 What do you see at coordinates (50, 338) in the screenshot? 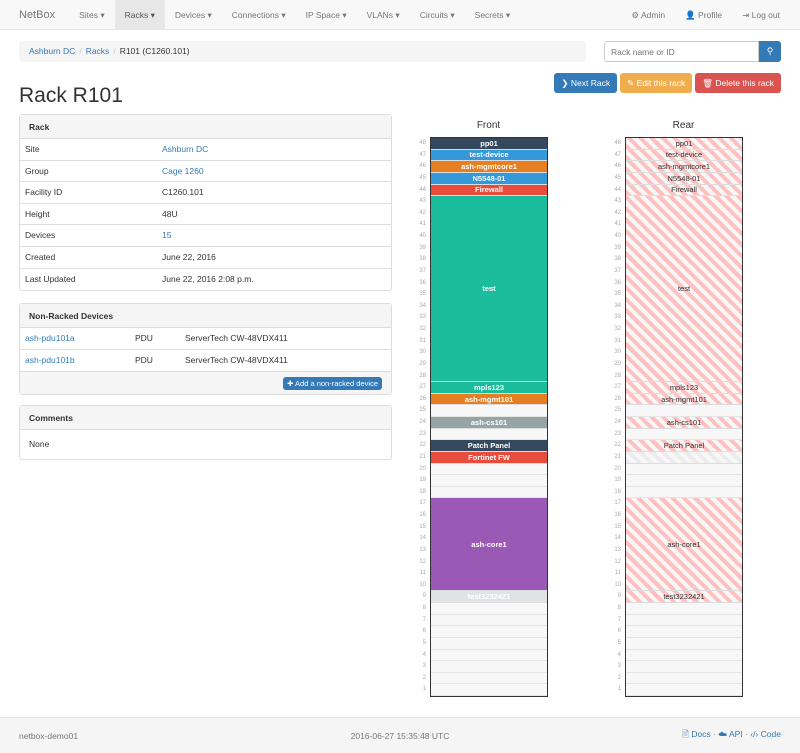
I see `device-link: ash-pdu101a` at bounding box center [50, 338].